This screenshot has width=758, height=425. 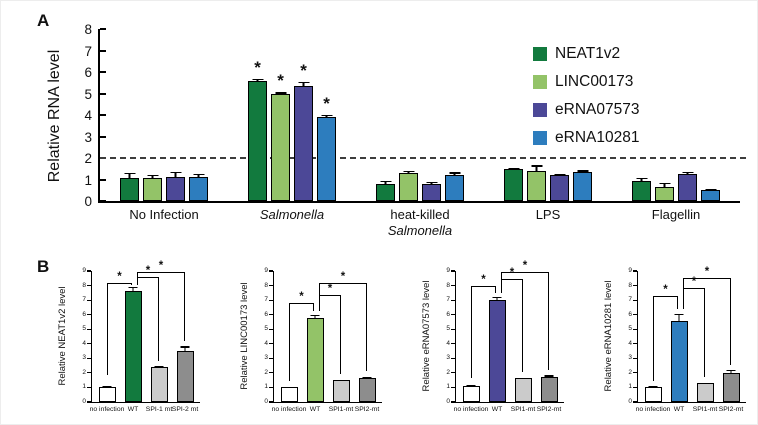 I want to click on bar-group-flagellin, so click(x=676, y=186).